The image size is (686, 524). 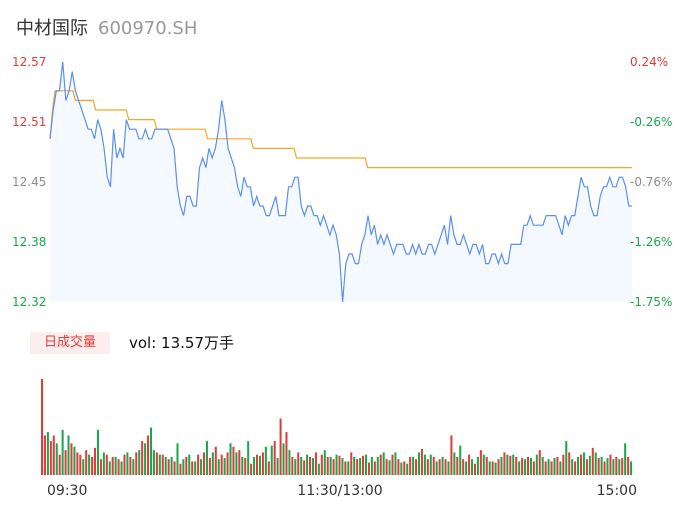 I want to click on y-tick-right: -0.26%, so click(x=651, y=122).